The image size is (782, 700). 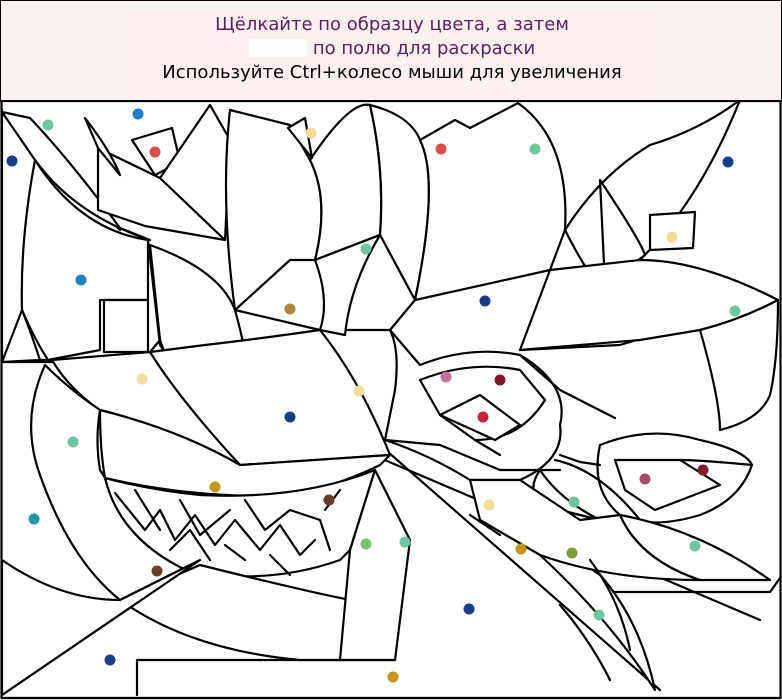 I want to click on selected-color-swatch, so click(x=277, y=48).